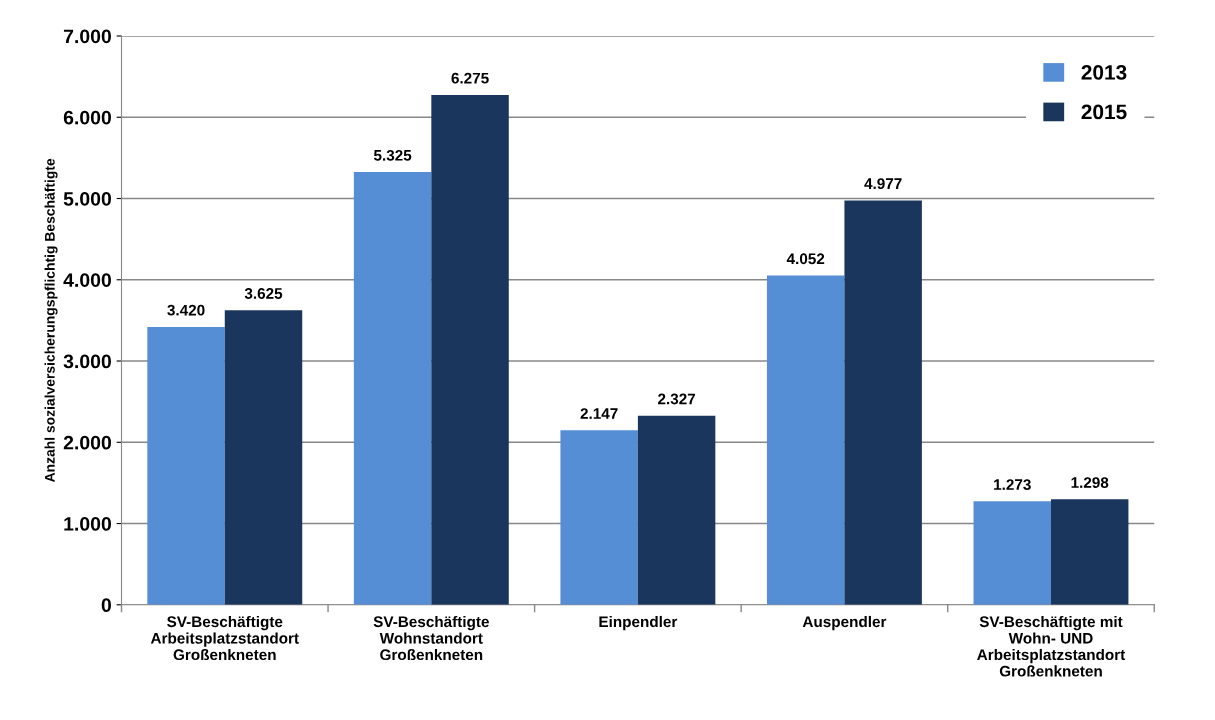 This screenshot has height=720, width=1215. Describe the element at coordinates (87, 442) in the screenshot. I see `y-tick-label: 2.000` at that location.